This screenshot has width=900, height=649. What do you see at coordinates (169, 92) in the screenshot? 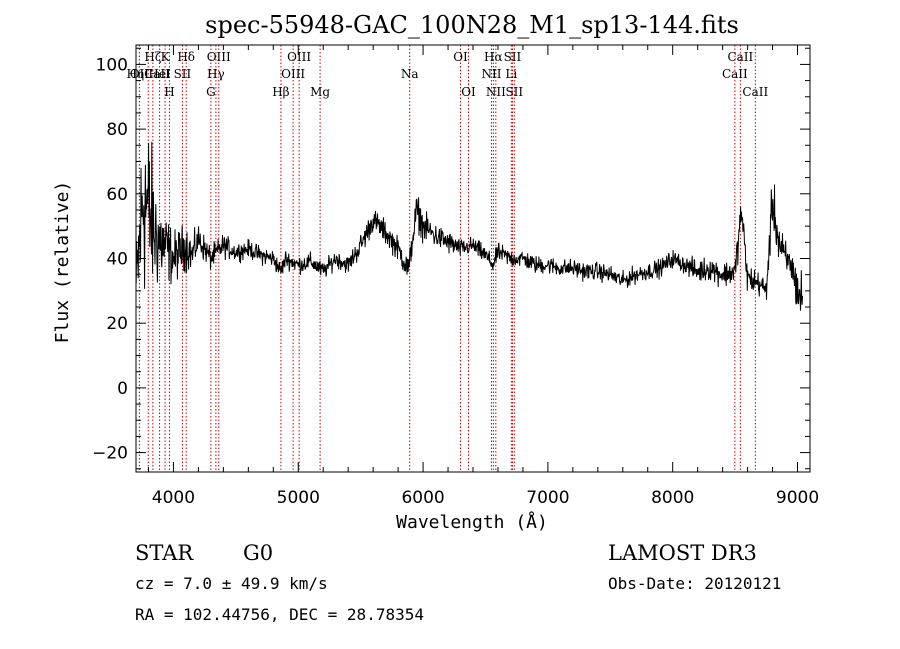
I see `spectral-line-label: H` at bounding box center [169, 92].